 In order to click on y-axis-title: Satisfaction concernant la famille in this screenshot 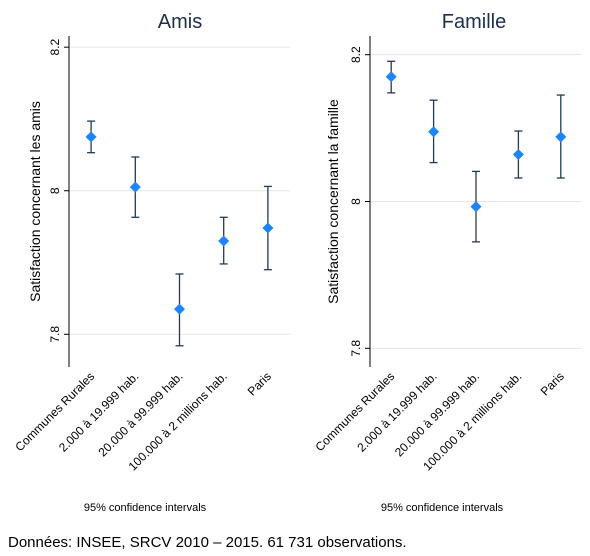, I will do `click(333, 201)`.